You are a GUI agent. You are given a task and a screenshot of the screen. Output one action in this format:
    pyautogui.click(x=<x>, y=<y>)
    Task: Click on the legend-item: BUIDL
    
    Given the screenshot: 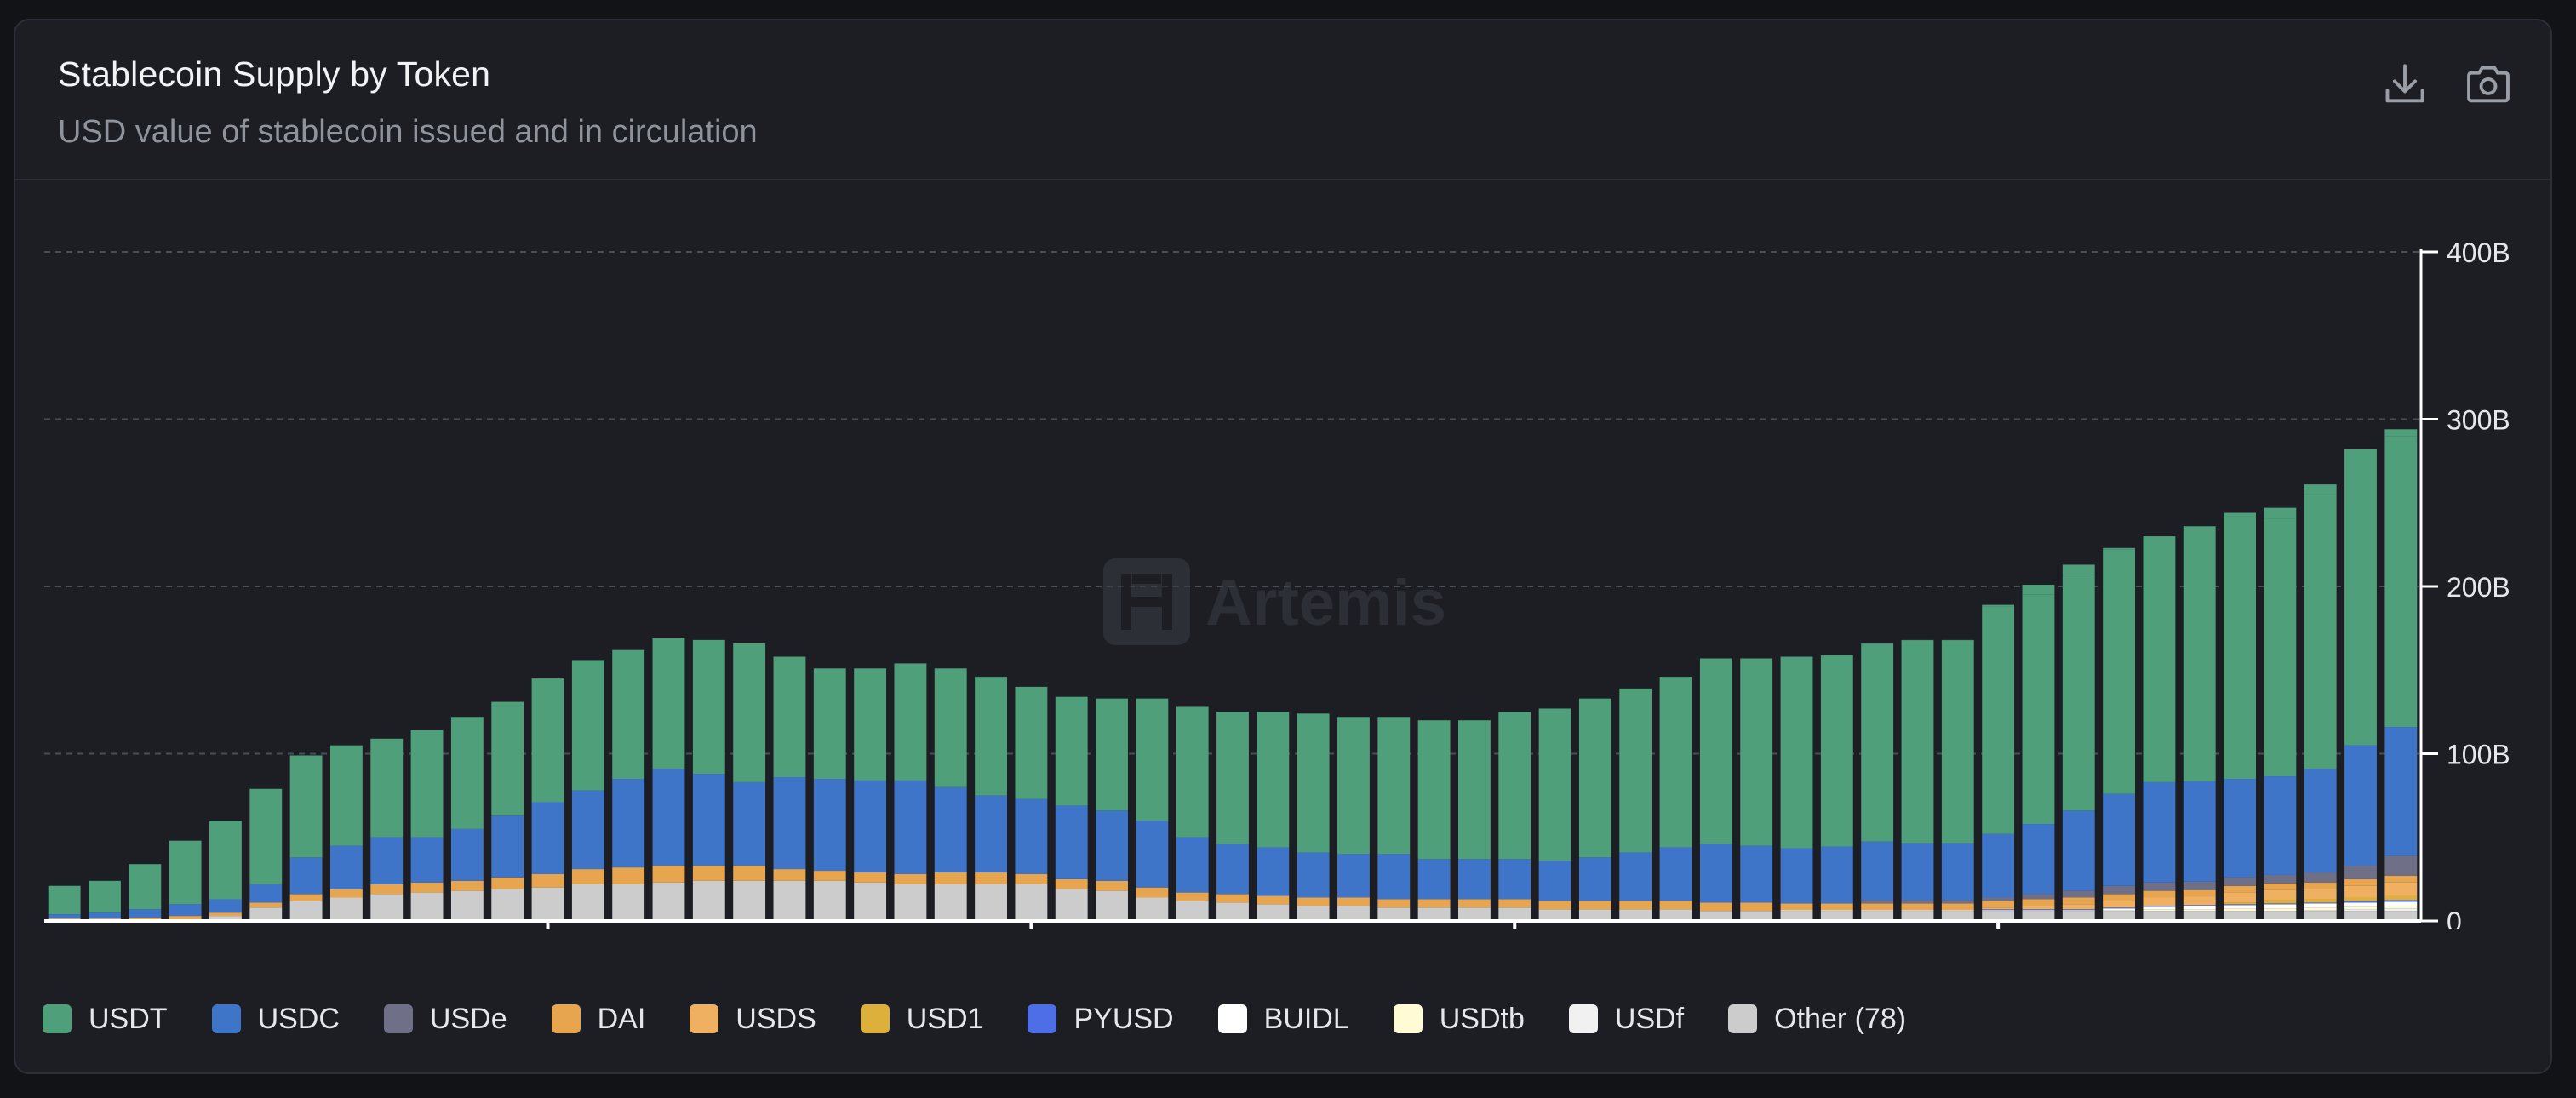 What is the action you would take?
    pyautogui.click(x=1283, y=1019)
    